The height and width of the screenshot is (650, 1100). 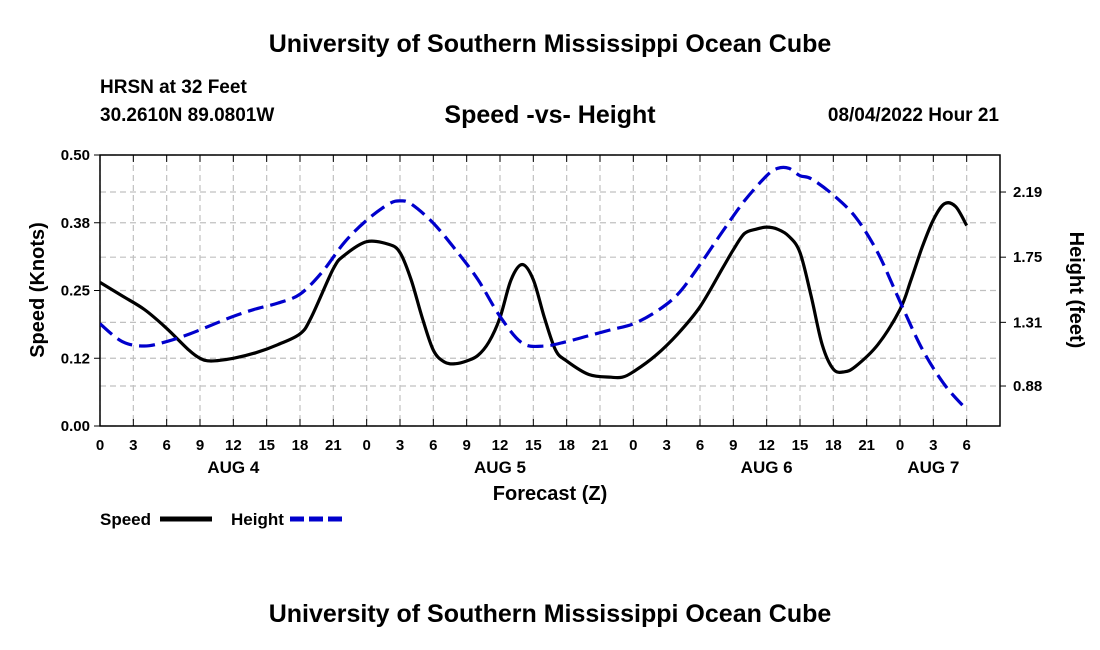 What do you see at coordinates (38, 290) in the screenshot?
I see `y-axis-label: Speed (Knots)` at bounding box center [38, 290].